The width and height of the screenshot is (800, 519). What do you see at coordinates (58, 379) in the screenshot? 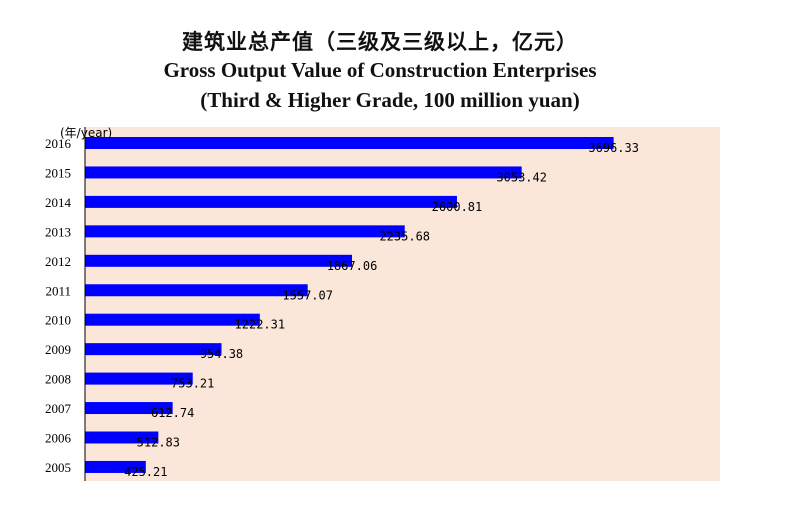
I see `tick-label-2008: 2008` at bounding box center [58, 379].